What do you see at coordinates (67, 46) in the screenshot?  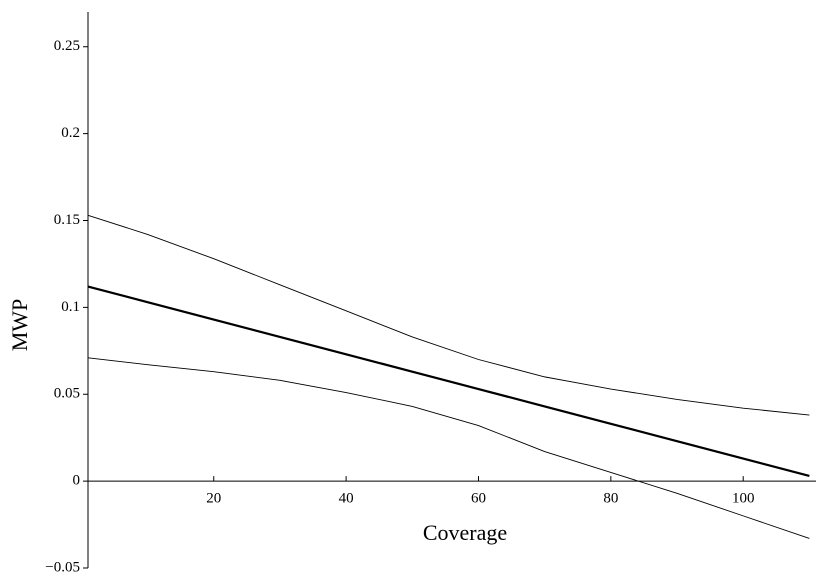 I see `y-tick-label: 0.25` at bounding box center [67, 46].